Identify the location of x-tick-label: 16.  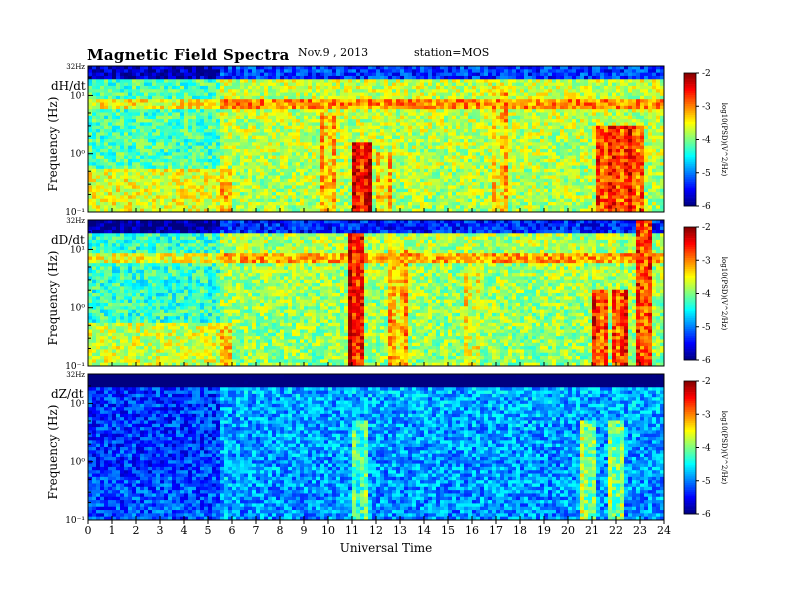
(472, 530).